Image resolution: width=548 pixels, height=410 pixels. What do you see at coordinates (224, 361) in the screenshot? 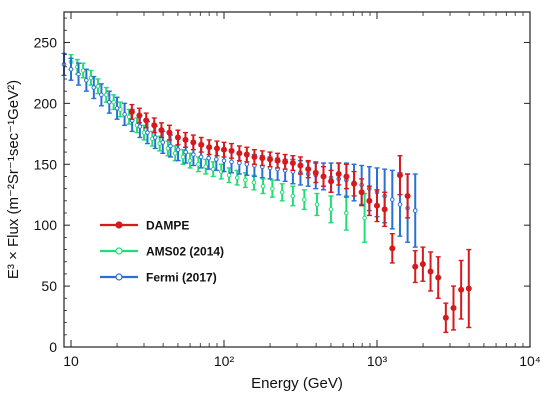
I see `x-tick-label: 10²` at bounding box center [224, 361].